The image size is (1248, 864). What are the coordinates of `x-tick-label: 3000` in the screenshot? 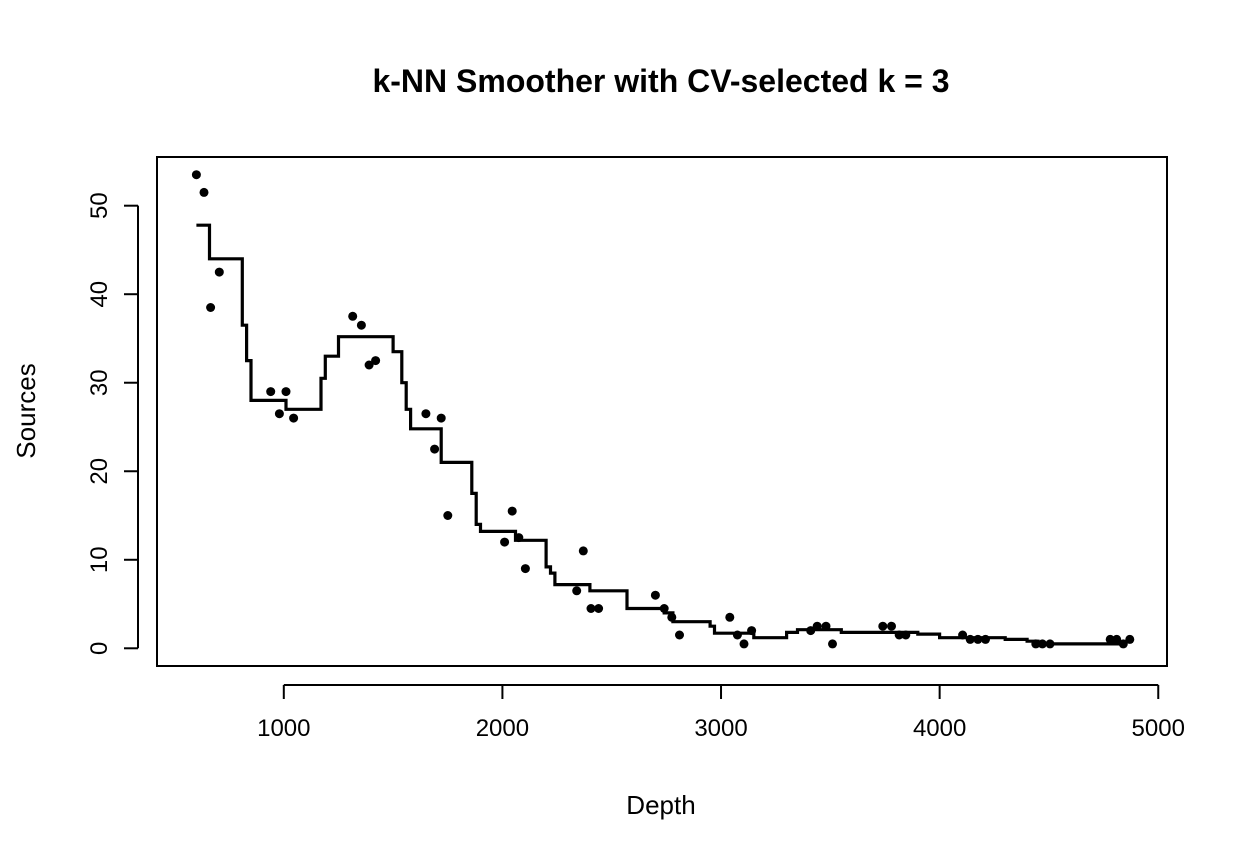 It's located at (720, 728).